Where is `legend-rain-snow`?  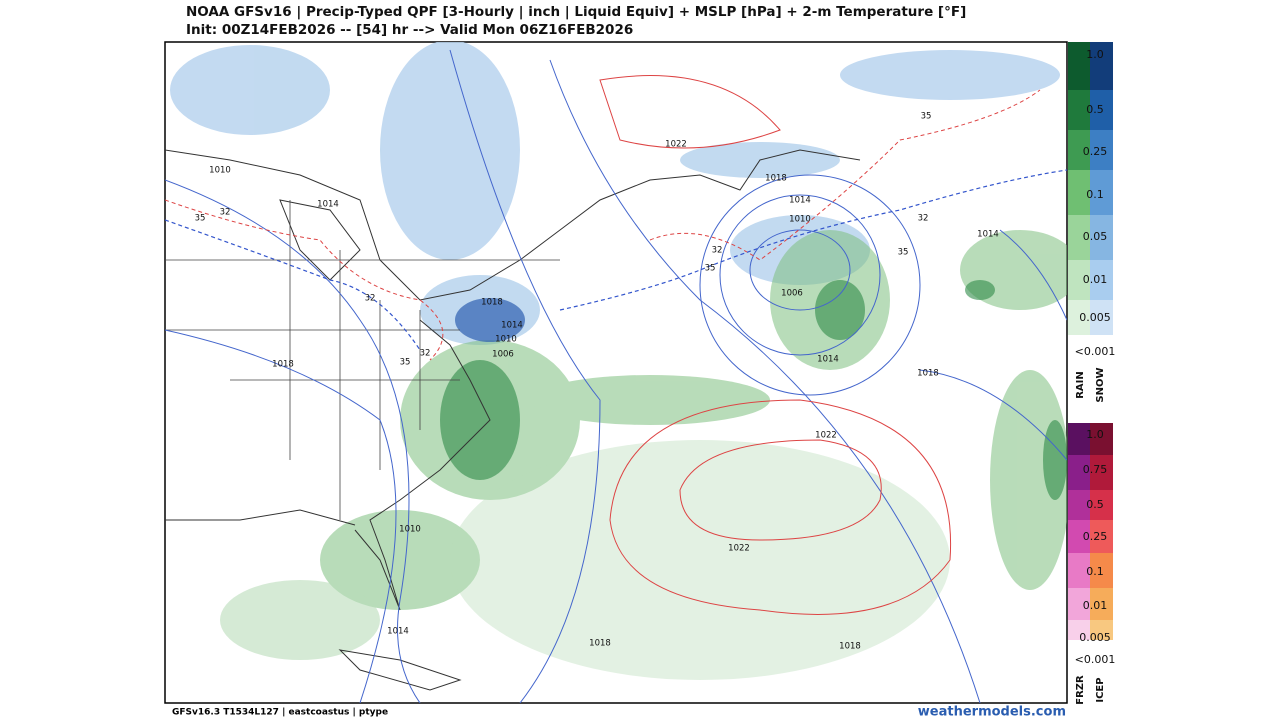 legend-rain-snow is located at coordinates (1090, 188).